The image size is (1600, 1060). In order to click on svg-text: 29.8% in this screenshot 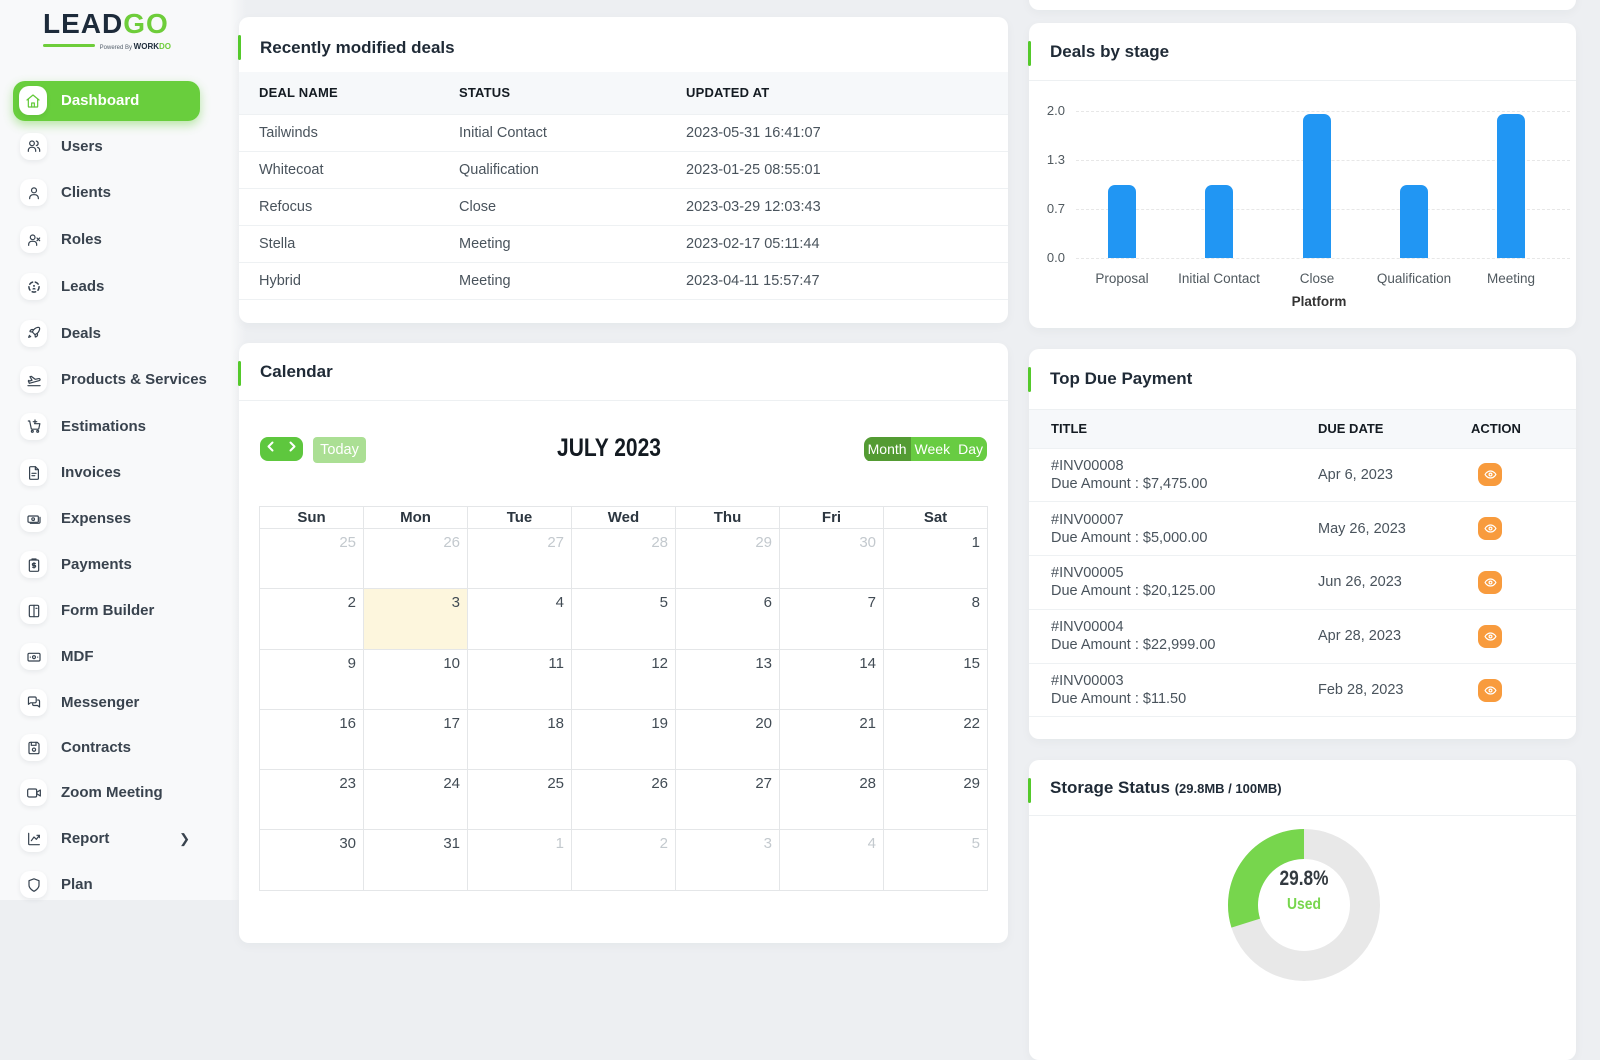, I will do `click(1304, 878)`.